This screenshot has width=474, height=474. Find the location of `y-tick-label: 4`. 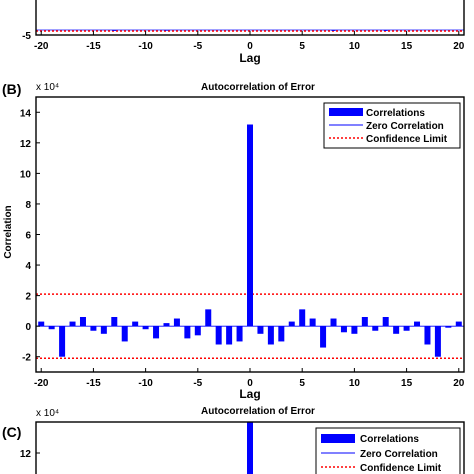

y-tick-label: 4 is located at coordinates (28, 266).